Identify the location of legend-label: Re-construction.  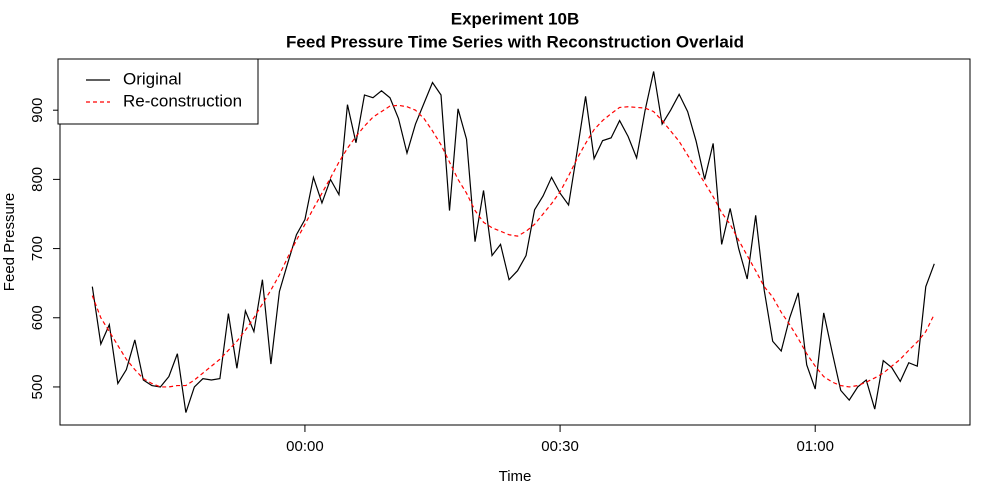
(182, 100).